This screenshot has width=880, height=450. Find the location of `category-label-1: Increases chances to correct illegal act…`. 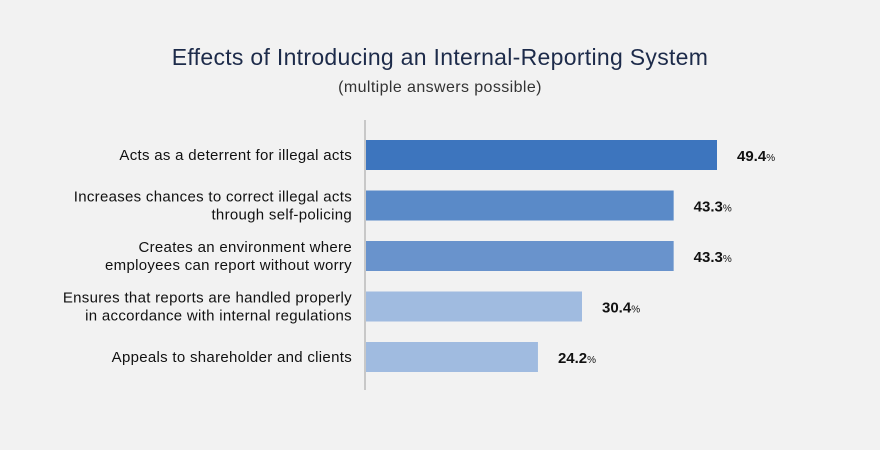

category-label-1: Increases chances to correct illegal act… is located at coordinates (213, 206).